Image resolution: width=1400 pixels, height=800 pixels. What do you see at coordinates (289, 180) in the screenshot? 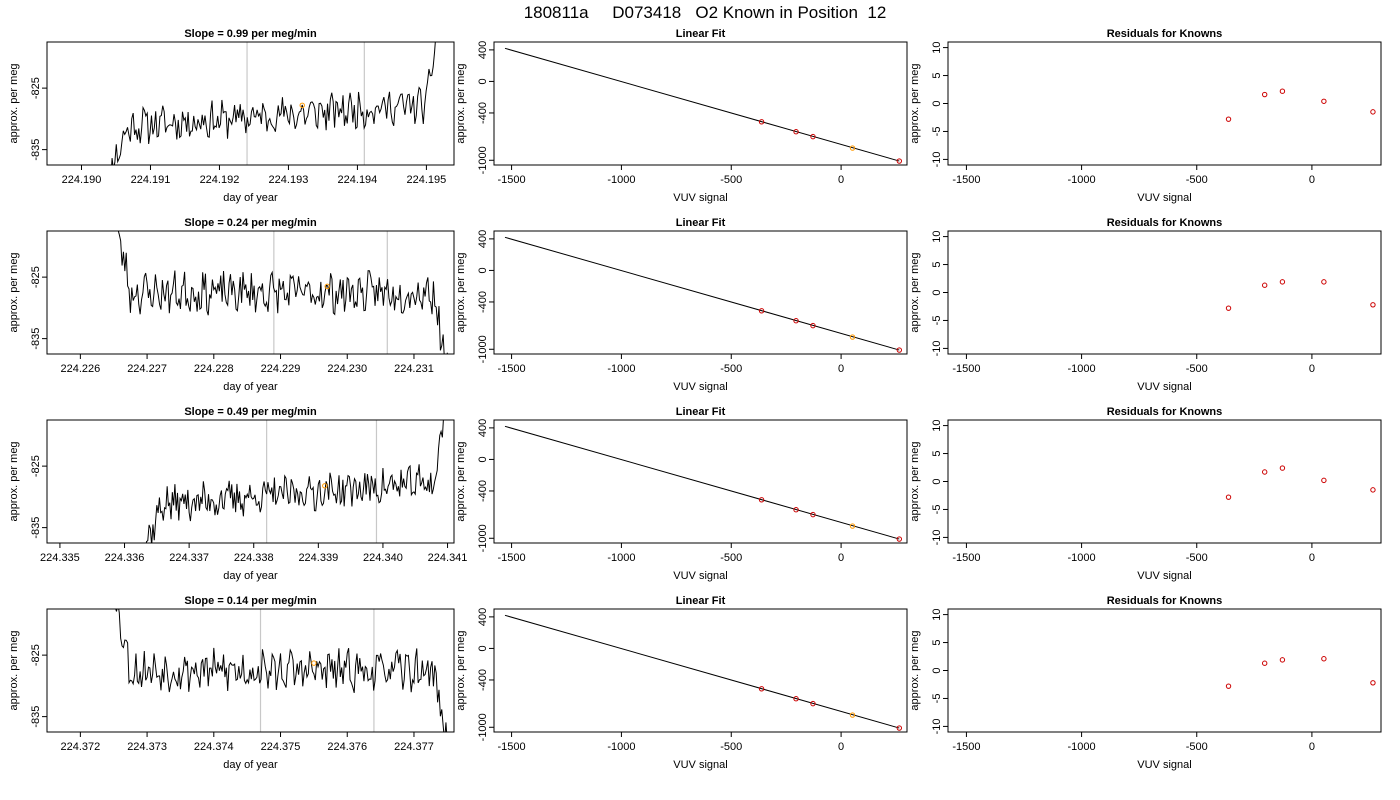
I see `x-tick-label: 224.193` at bounding box center [289, 180].